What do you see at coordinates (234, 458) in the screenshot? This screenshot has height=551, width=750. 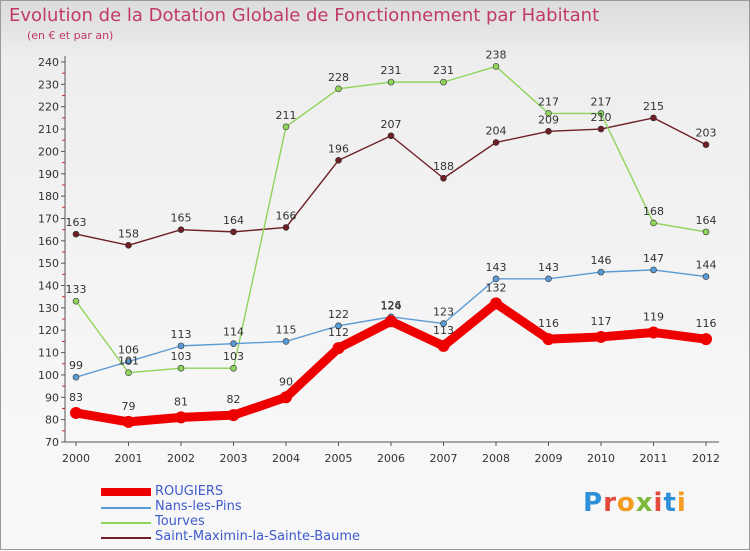 I see `x-tick-label: 2003` at bounding box center [234, 458].